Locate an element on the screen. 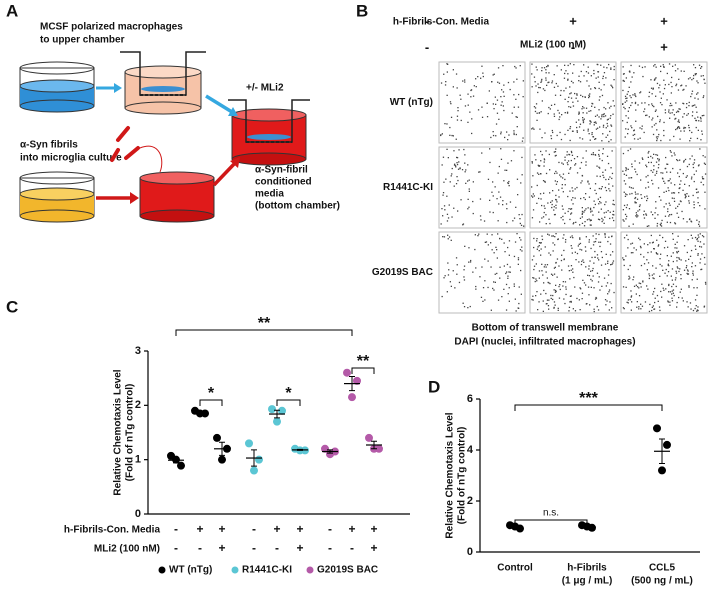  micrograph is located at coordinates (573, 187).